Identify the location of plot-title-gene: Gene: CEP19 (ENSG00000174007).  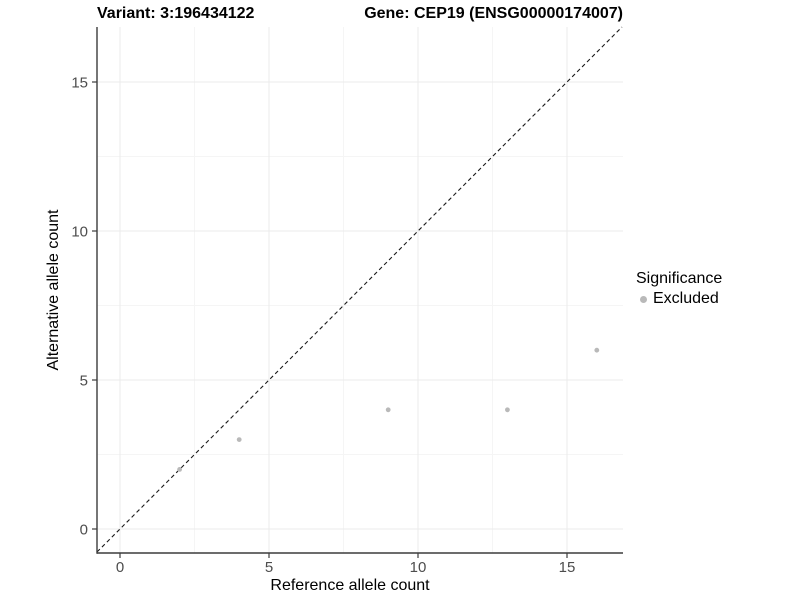
(493, 13).